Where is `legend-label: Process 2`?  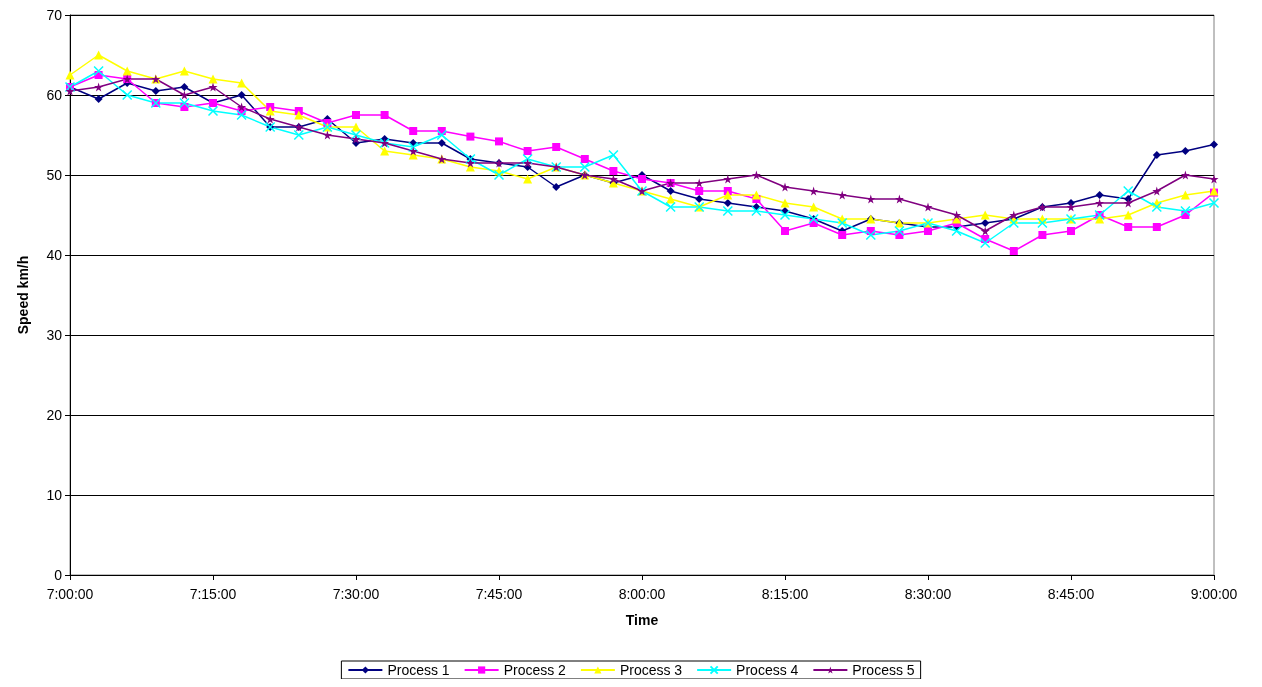
legend-label: Process 2 is located at coordinates (535, 670).